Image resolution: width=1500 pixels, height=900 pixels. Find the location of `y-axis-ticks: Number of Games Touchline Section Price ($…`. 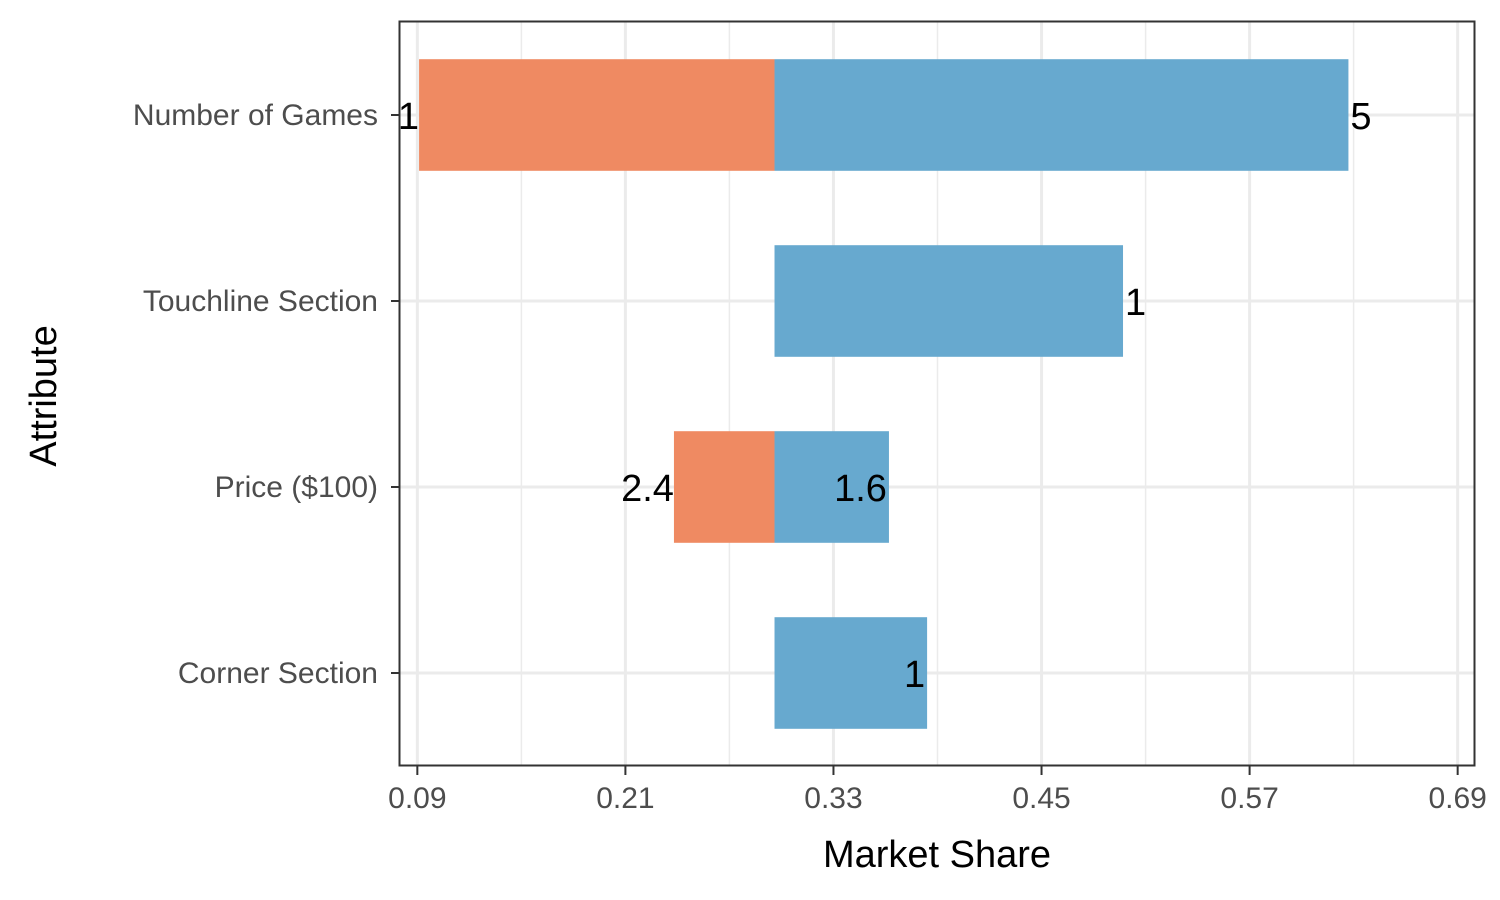

y-axis-ticks: Number of Games Touchline Section Price ($… is located at coordinates (266, 394).